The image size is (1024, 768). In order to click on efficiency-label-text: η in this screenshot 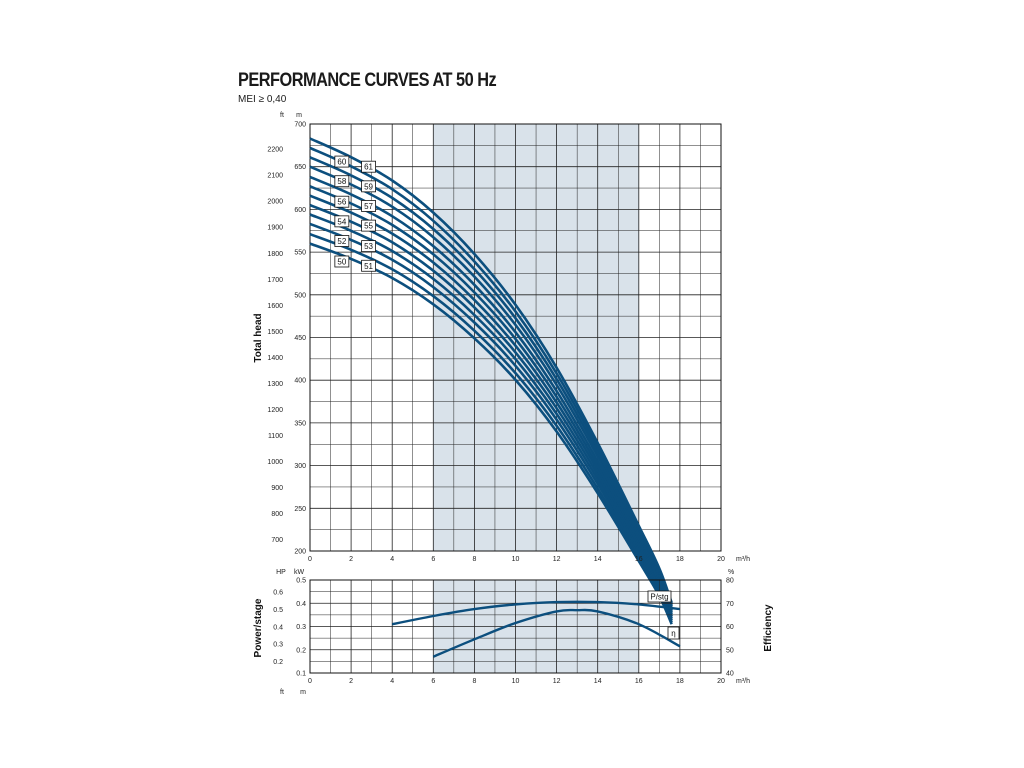, I will do `click(673, 633)`.